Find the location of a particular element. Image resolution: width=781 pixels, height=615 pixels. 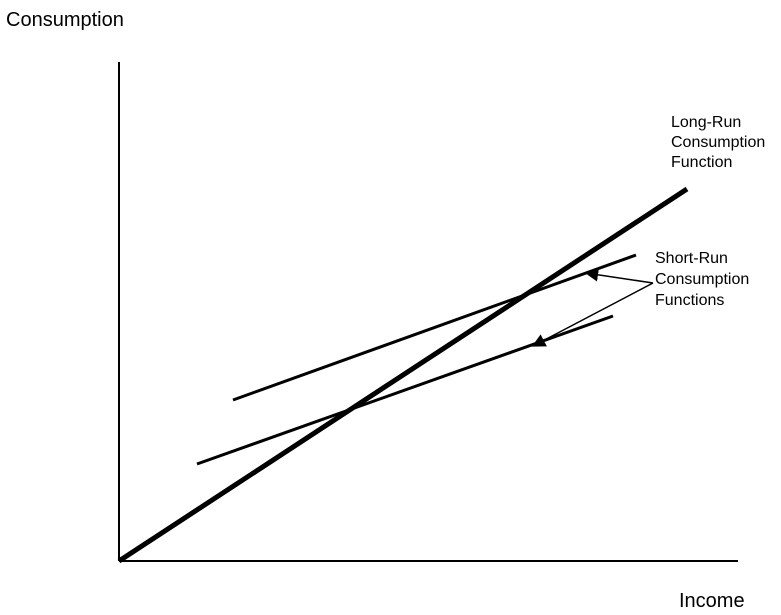

long-run-label-line-3: Function is located at coordinates (701, 162).